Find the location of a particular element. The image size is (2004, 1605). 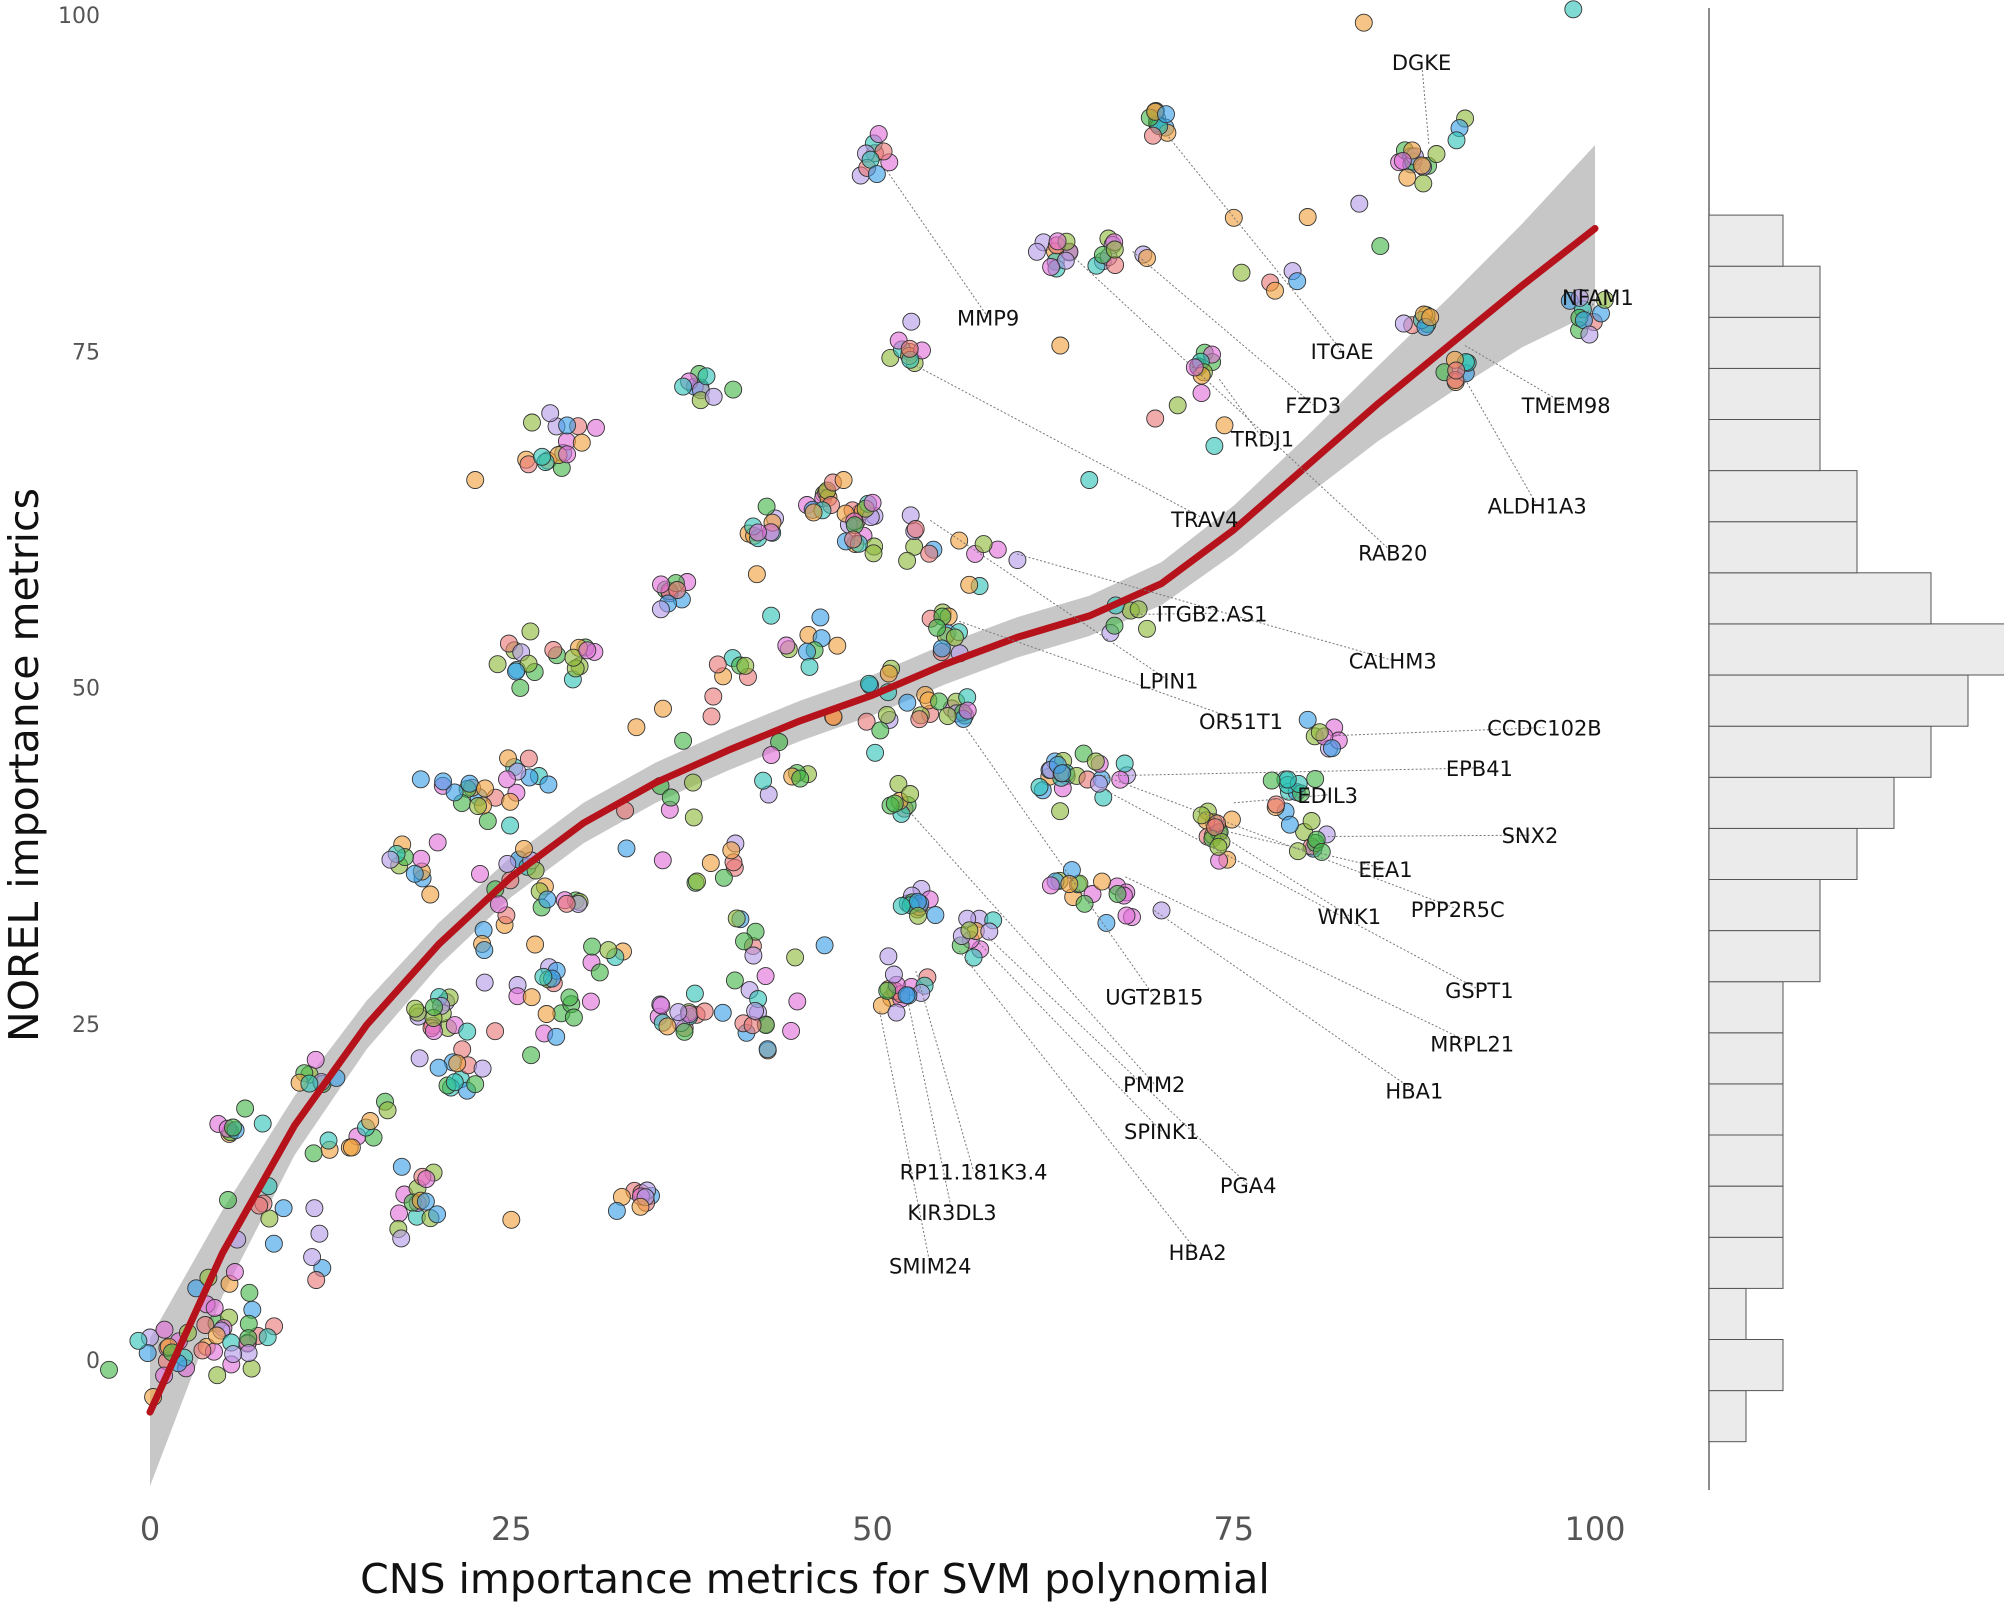

gene-label: KIR3DL3 is located at coordinates (951, 1213).